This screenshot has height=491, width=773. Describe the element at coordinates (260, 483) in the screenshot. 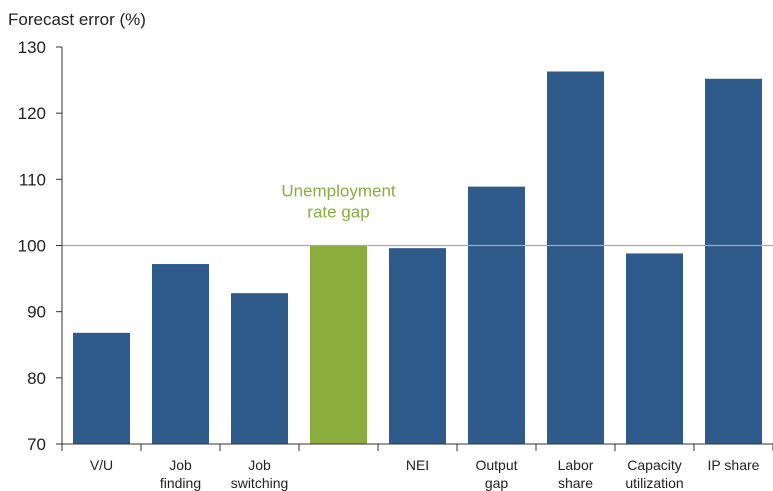

I see `x-category-label: switching` at that location.